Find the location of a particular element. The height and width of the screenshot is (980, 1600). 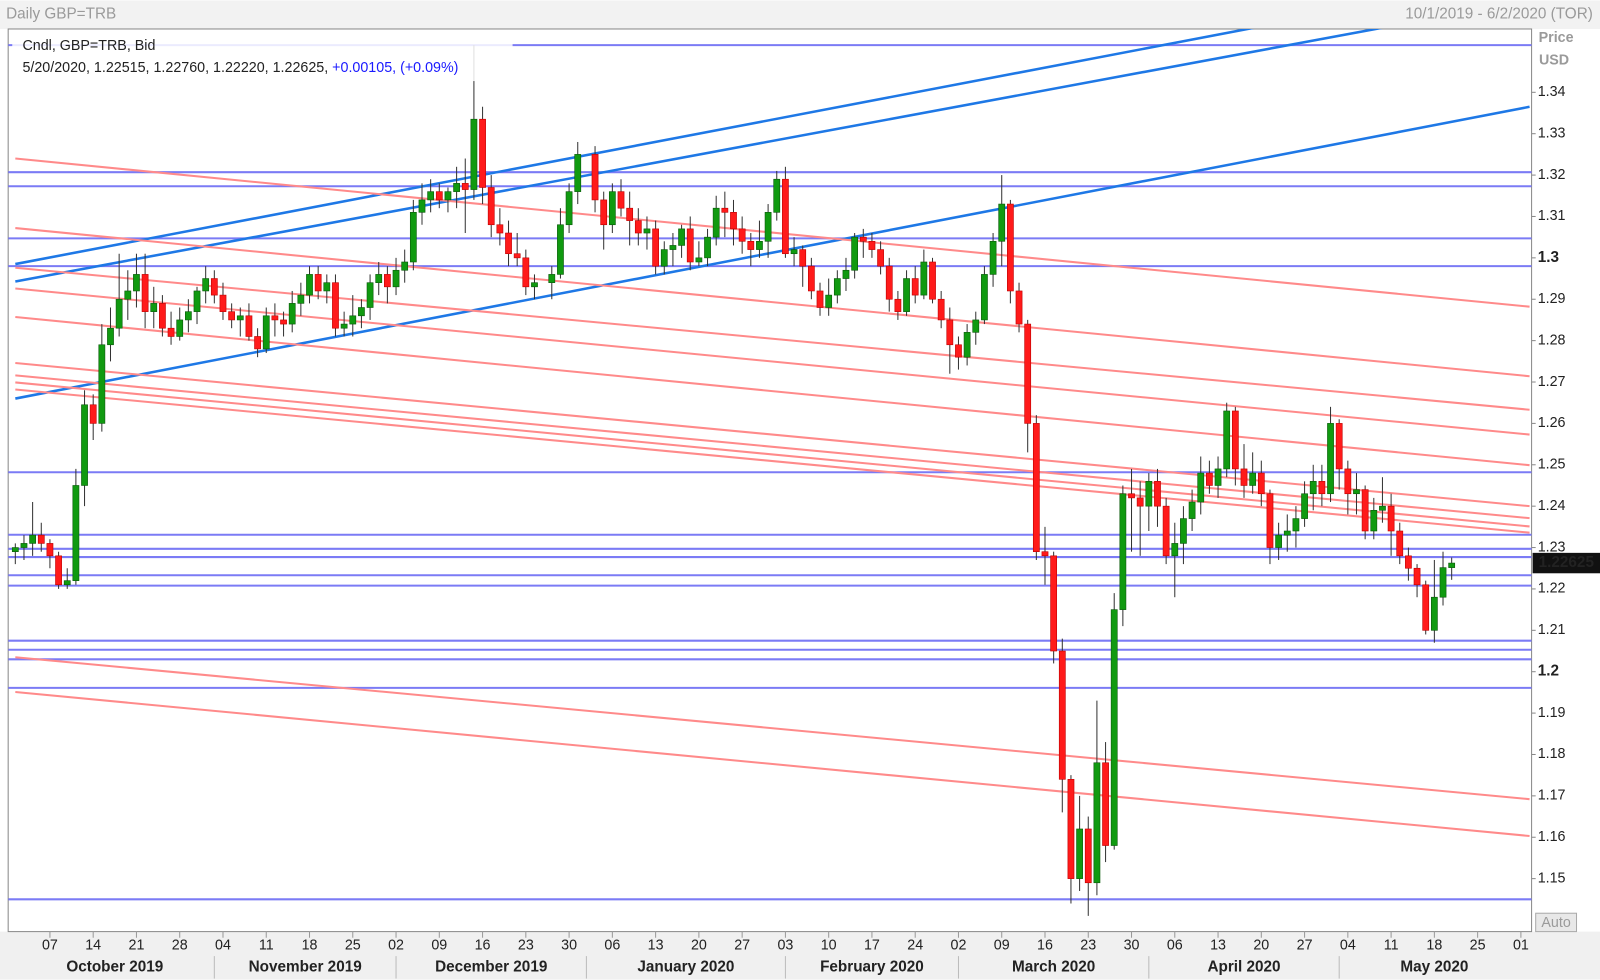

y-tick-label: 1.19 is located at coordinates (1552, 713).